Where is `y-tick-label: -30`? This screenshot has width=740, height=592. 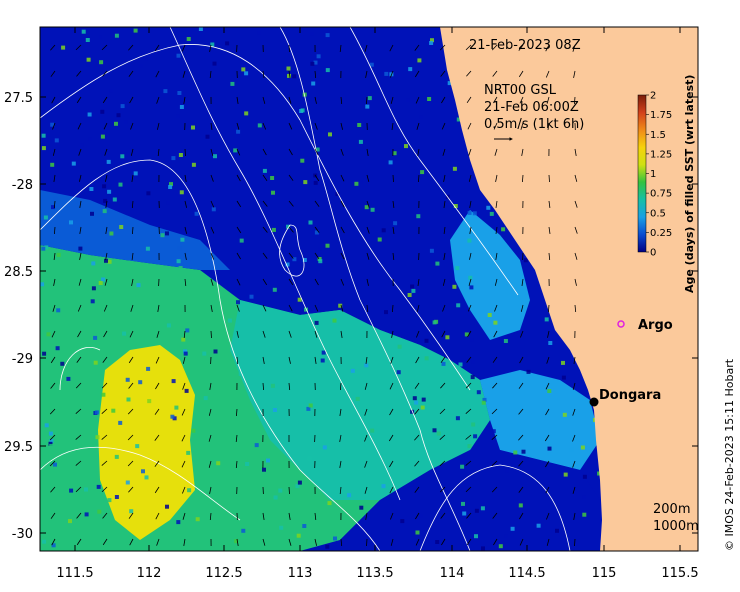 y-tick-label: -30 is located at coordinates (22, 534).